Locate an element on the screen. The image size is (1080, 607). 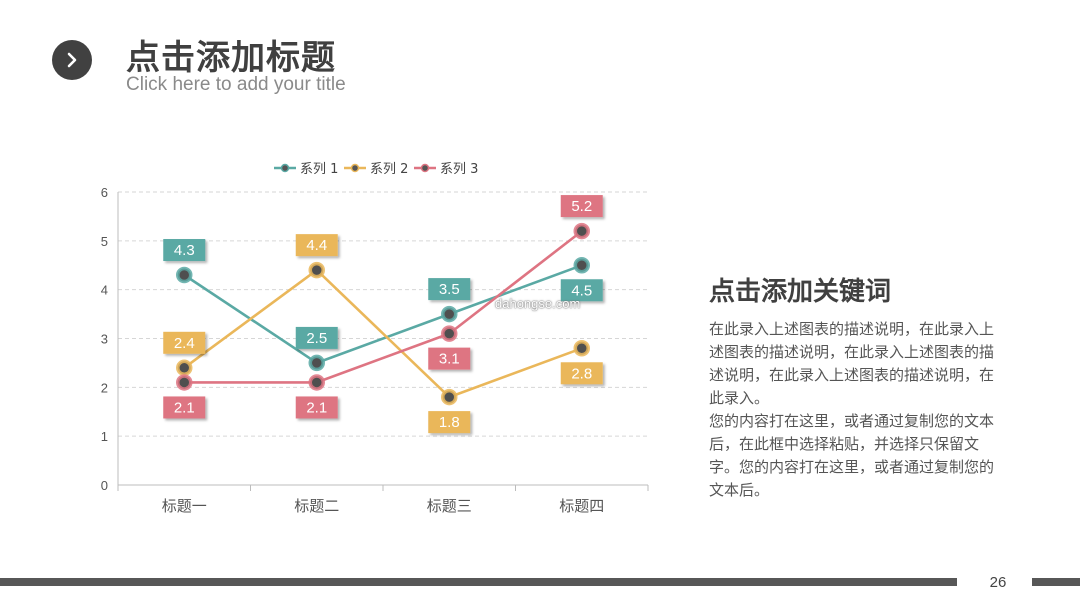
data-label: 2.4 is located at coordinates (184, 343).